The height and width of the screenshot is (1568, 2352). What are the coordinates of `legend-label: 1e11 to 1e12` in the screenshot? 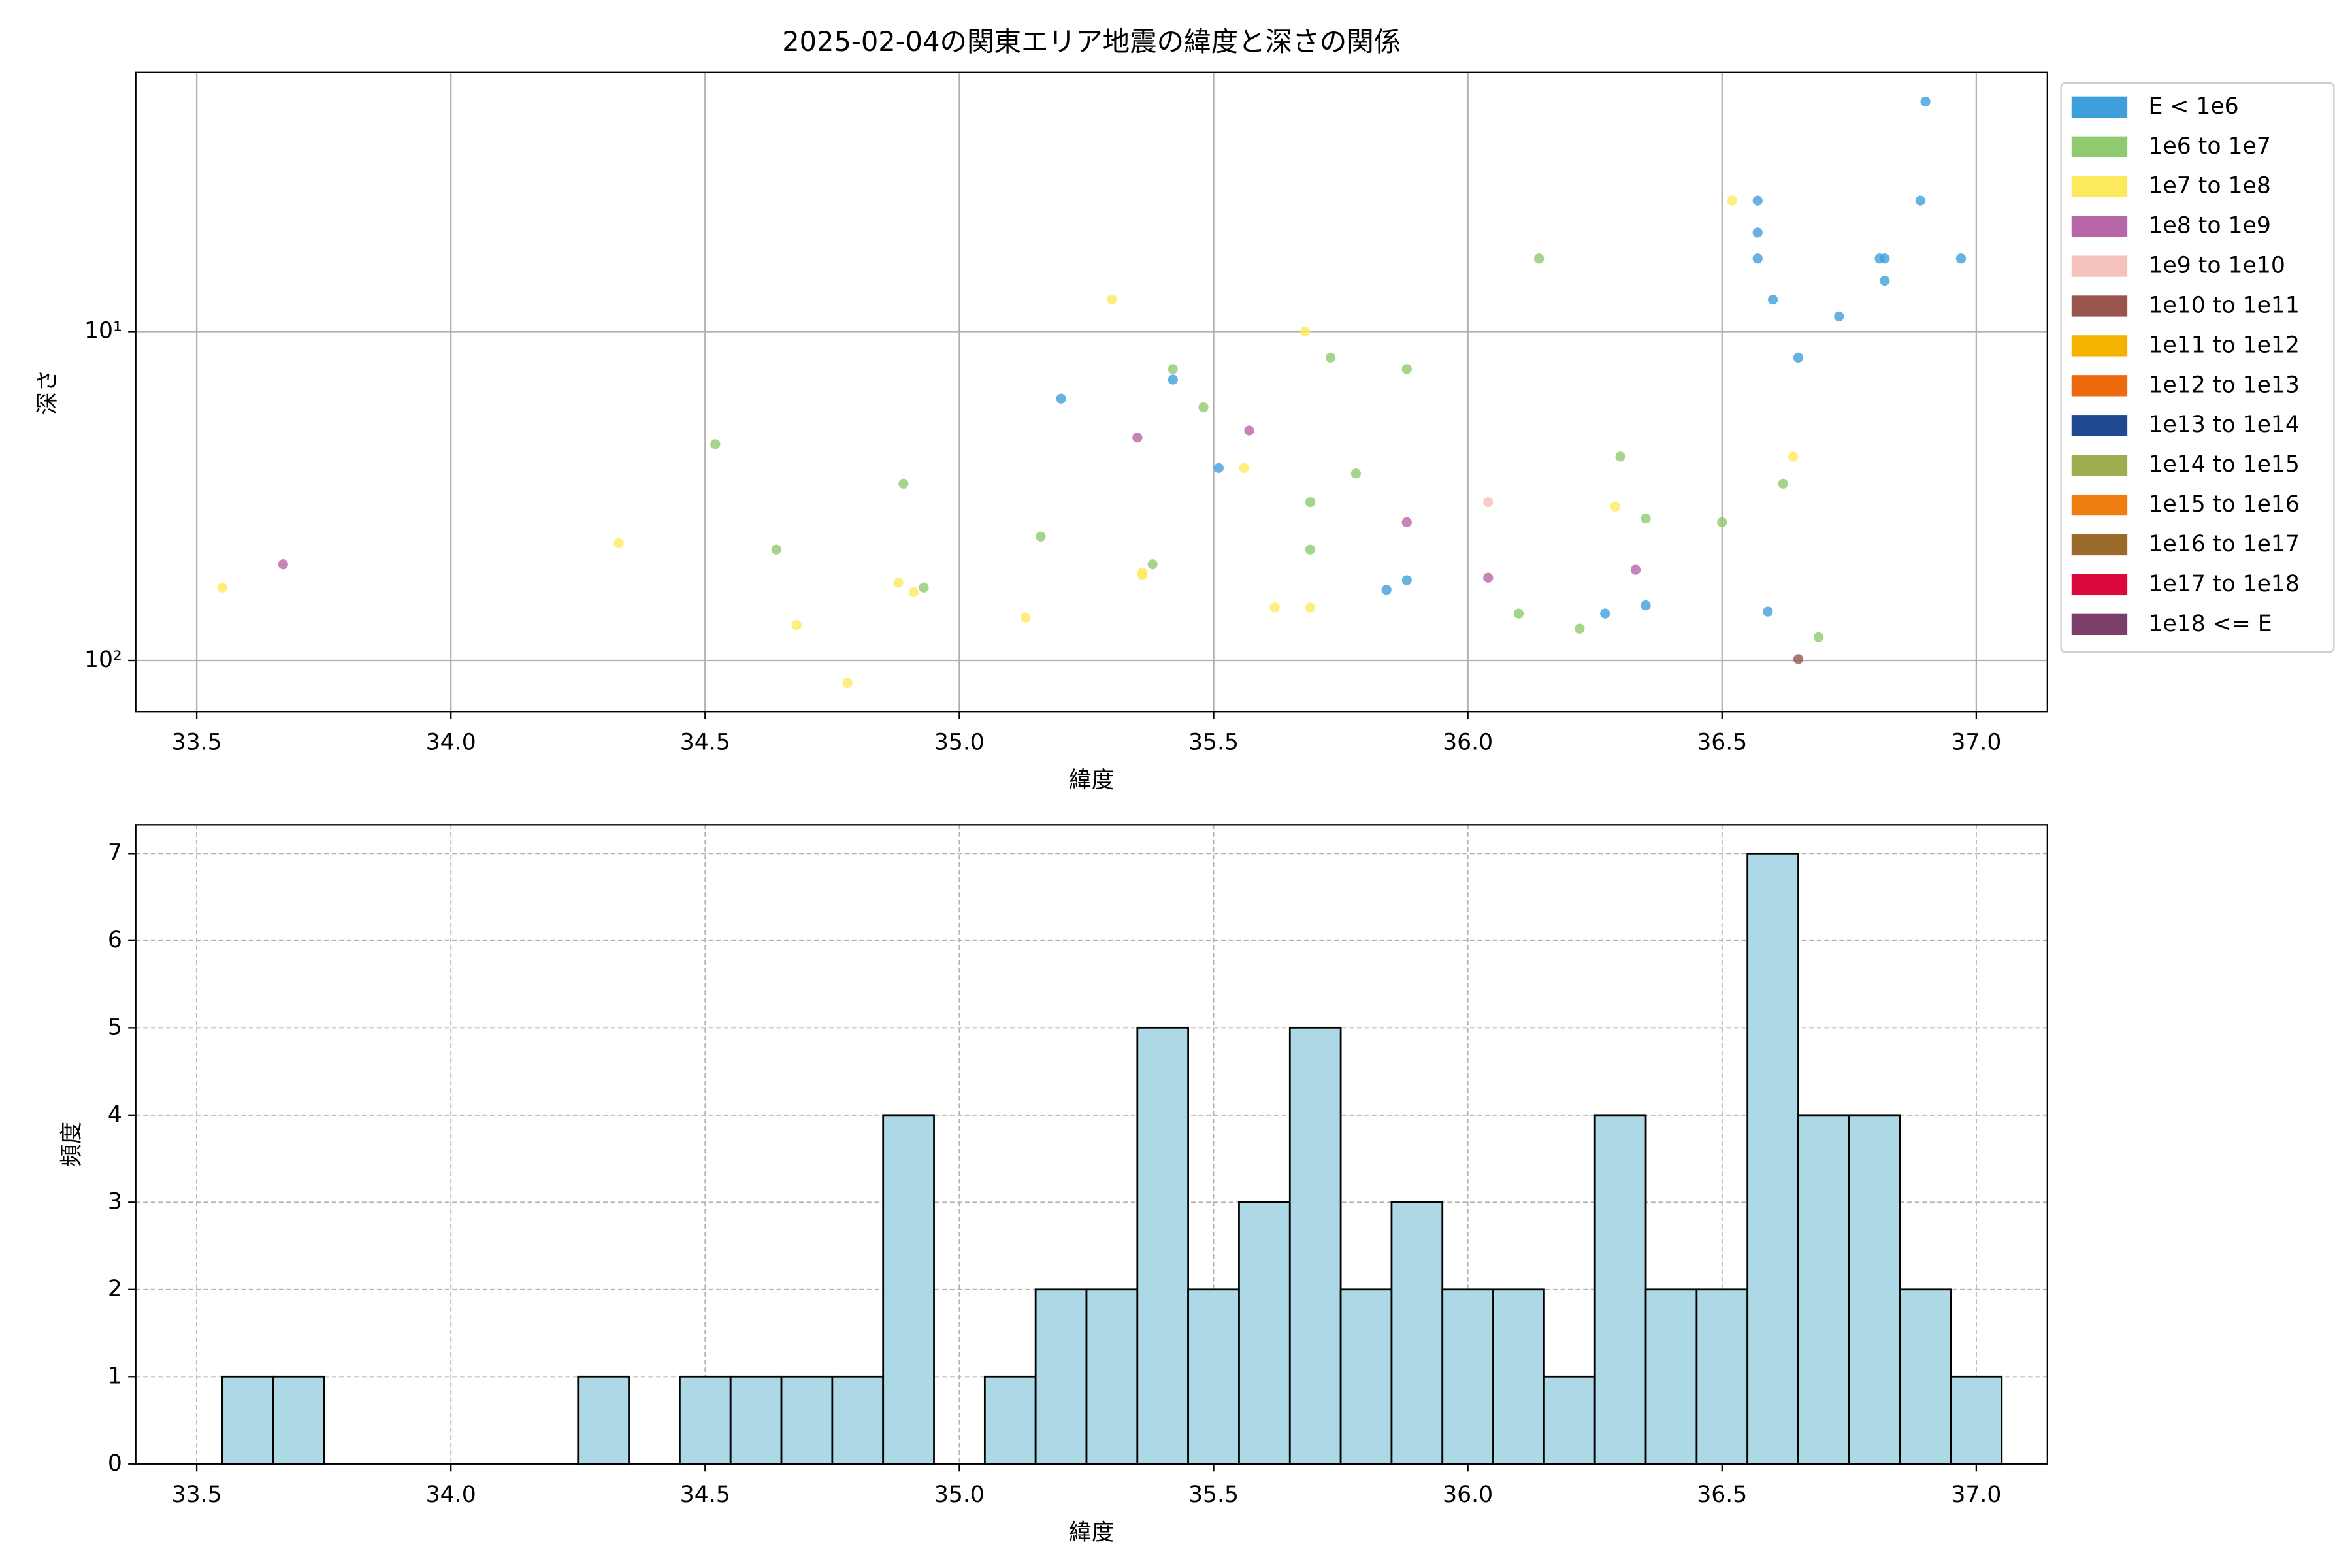 It's located at (2223, 345).